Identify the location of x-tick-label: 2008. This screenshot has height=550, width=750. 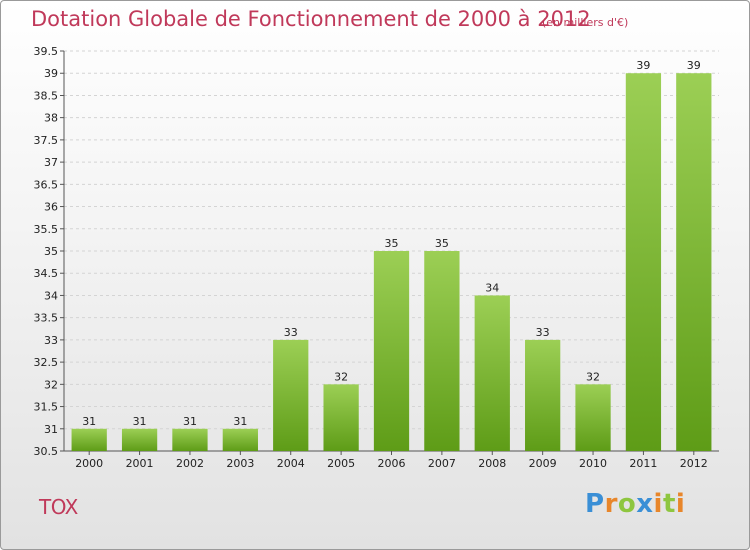
(492, 463).